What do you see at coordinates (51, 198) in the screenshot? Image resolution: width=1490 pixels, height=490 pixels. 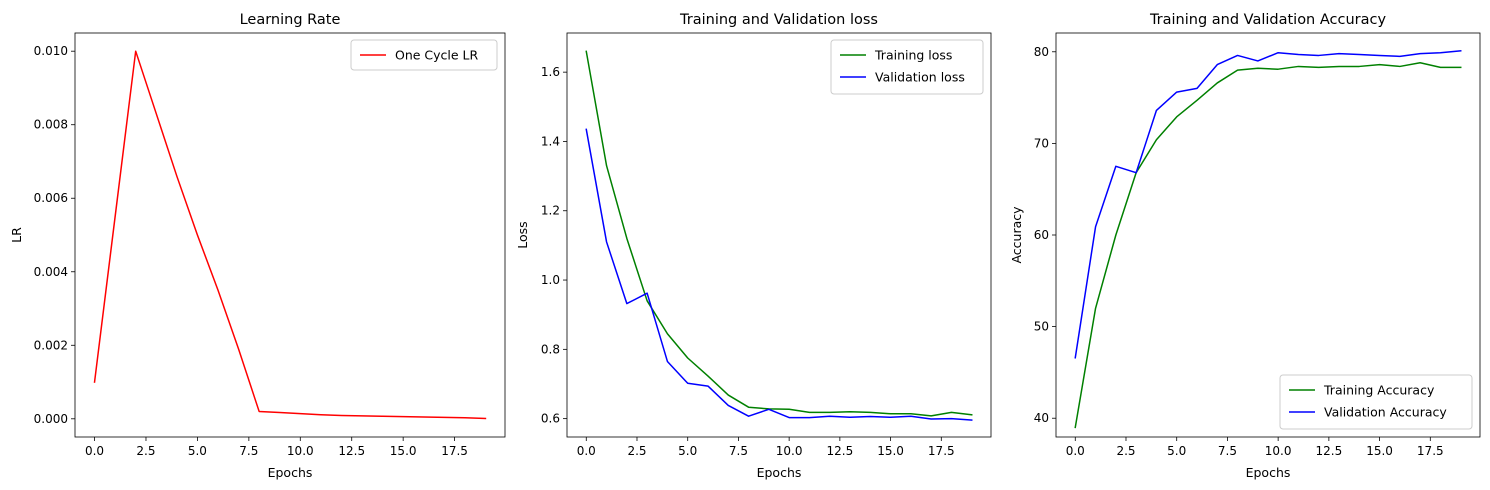 I see `y-tick-label: 0.006` at bounding box center [51, 198].